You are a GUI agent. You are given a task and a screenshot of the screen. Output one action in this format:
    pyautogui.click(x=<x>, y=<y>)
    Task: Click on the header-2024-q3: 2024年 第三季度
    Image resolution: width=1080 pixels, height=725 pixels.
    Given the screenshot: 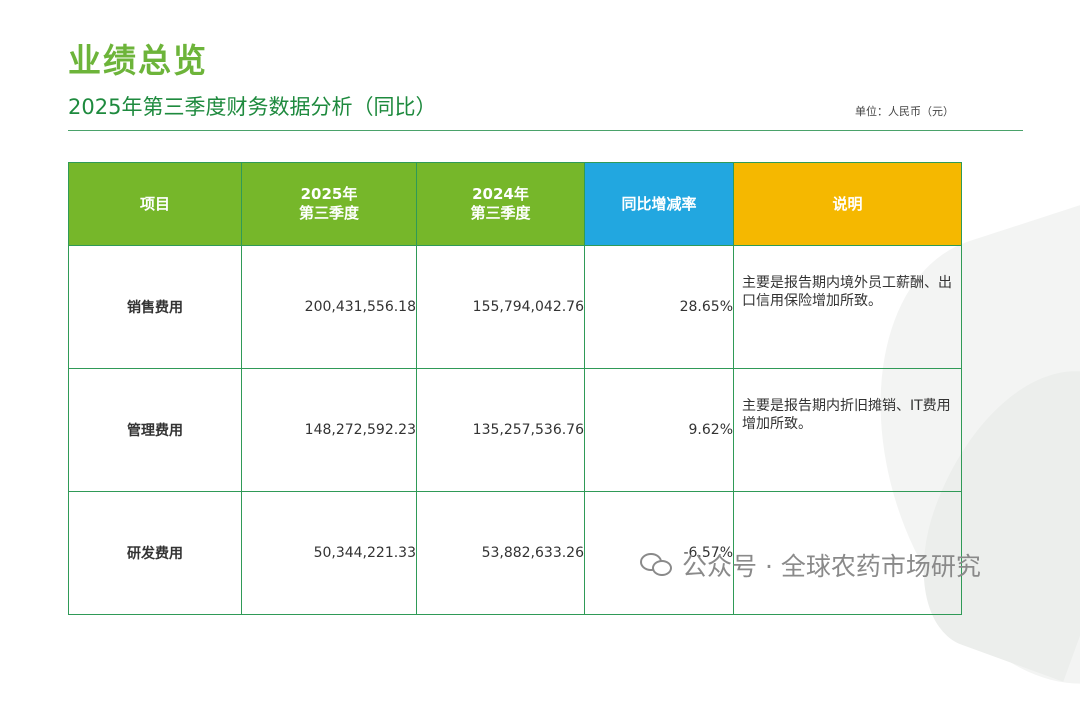 What is the action you would take?
    pyautogui.click(x=500, y=204)
    